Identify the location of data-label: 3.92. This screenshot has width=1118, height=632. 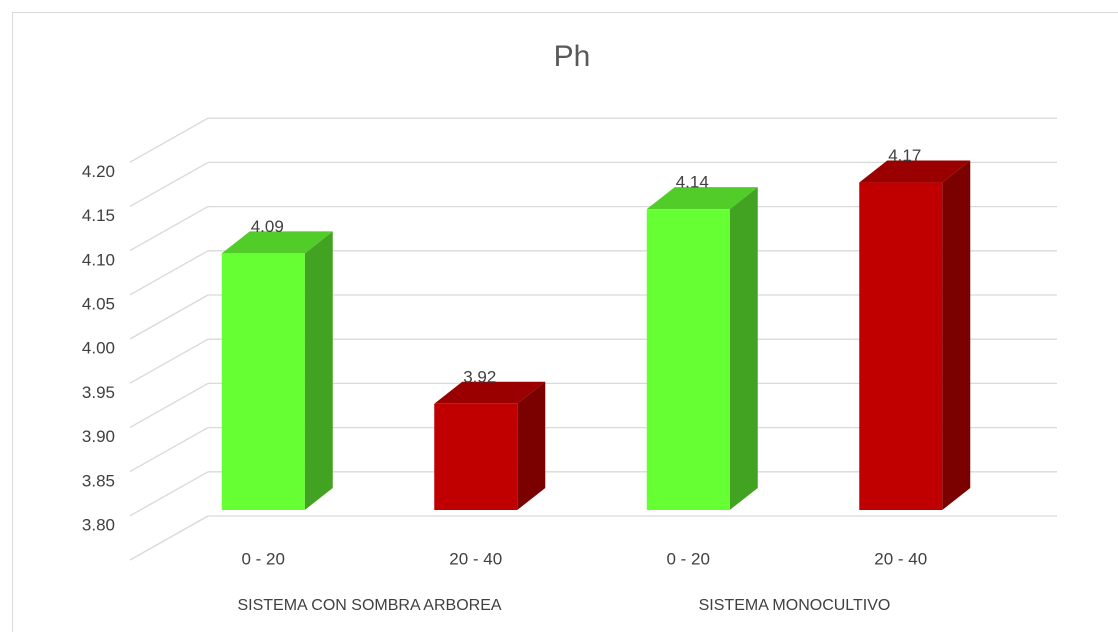
(479, 376).